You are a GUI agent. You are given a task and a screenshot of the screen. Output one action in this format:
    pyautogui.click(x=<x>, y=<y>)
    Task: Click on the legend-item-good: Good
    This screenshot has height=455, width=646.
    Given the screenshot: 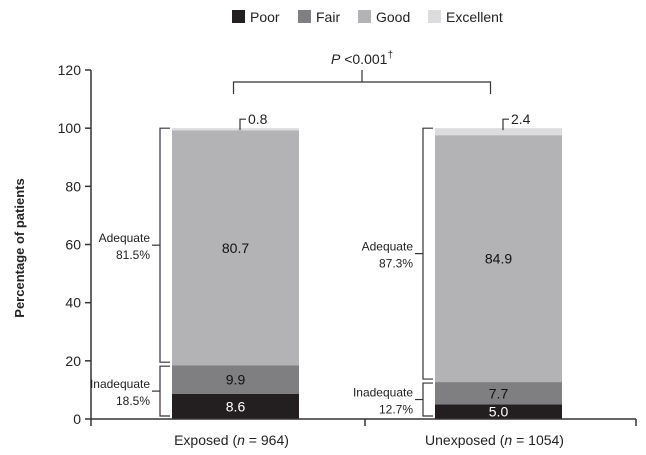 What is the action you would take?
    pyautogui.click(x=384, y=17)
    